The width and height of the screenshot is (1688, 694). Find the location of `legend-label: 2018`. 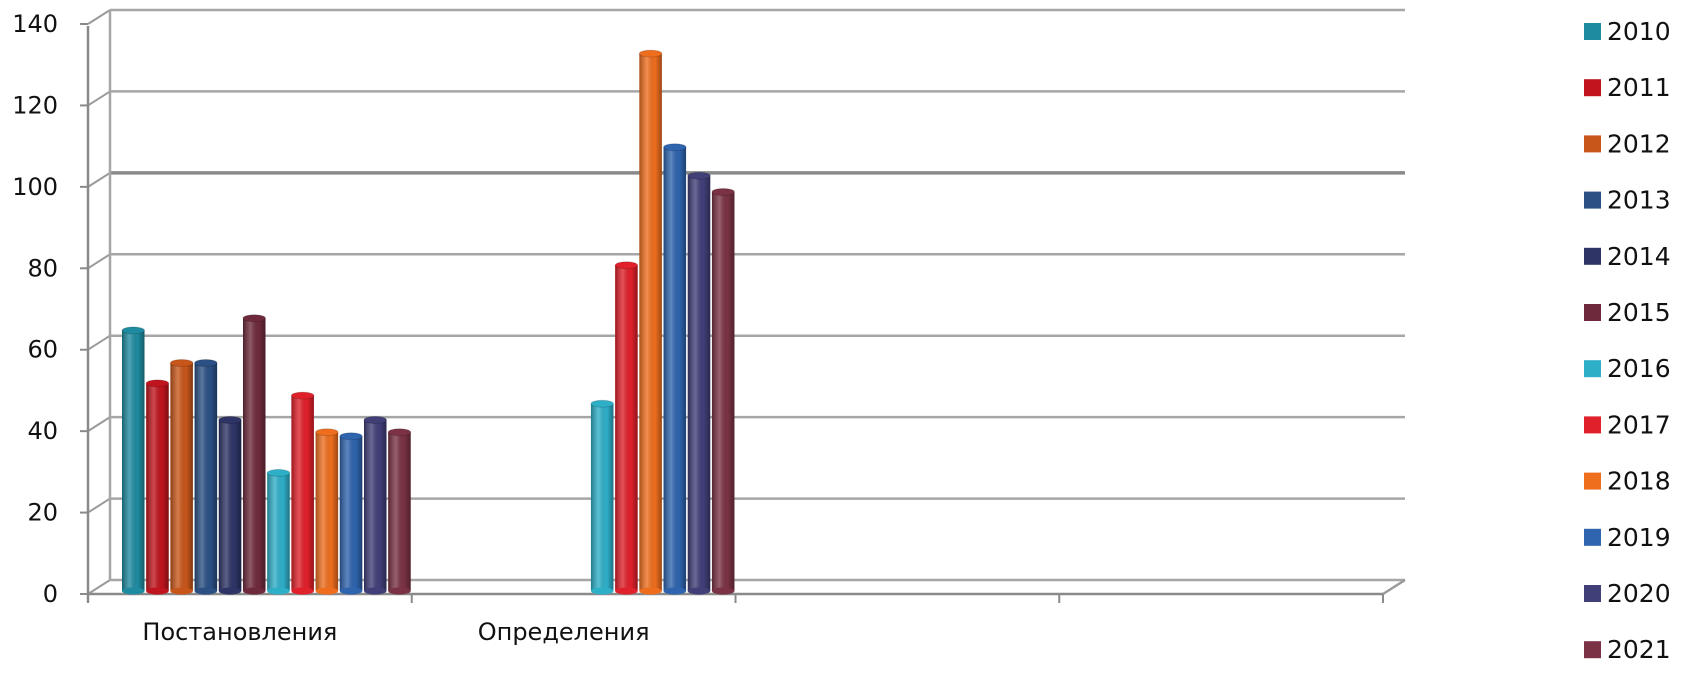

legend-label: 2018 is located at coordinates (1639, 481).